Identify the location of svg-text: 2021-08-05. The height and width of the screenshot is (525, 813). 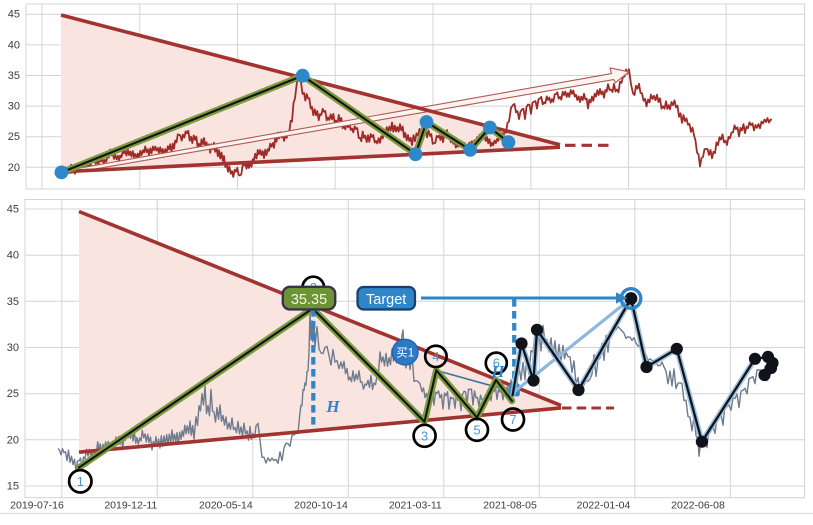
(510, 506).